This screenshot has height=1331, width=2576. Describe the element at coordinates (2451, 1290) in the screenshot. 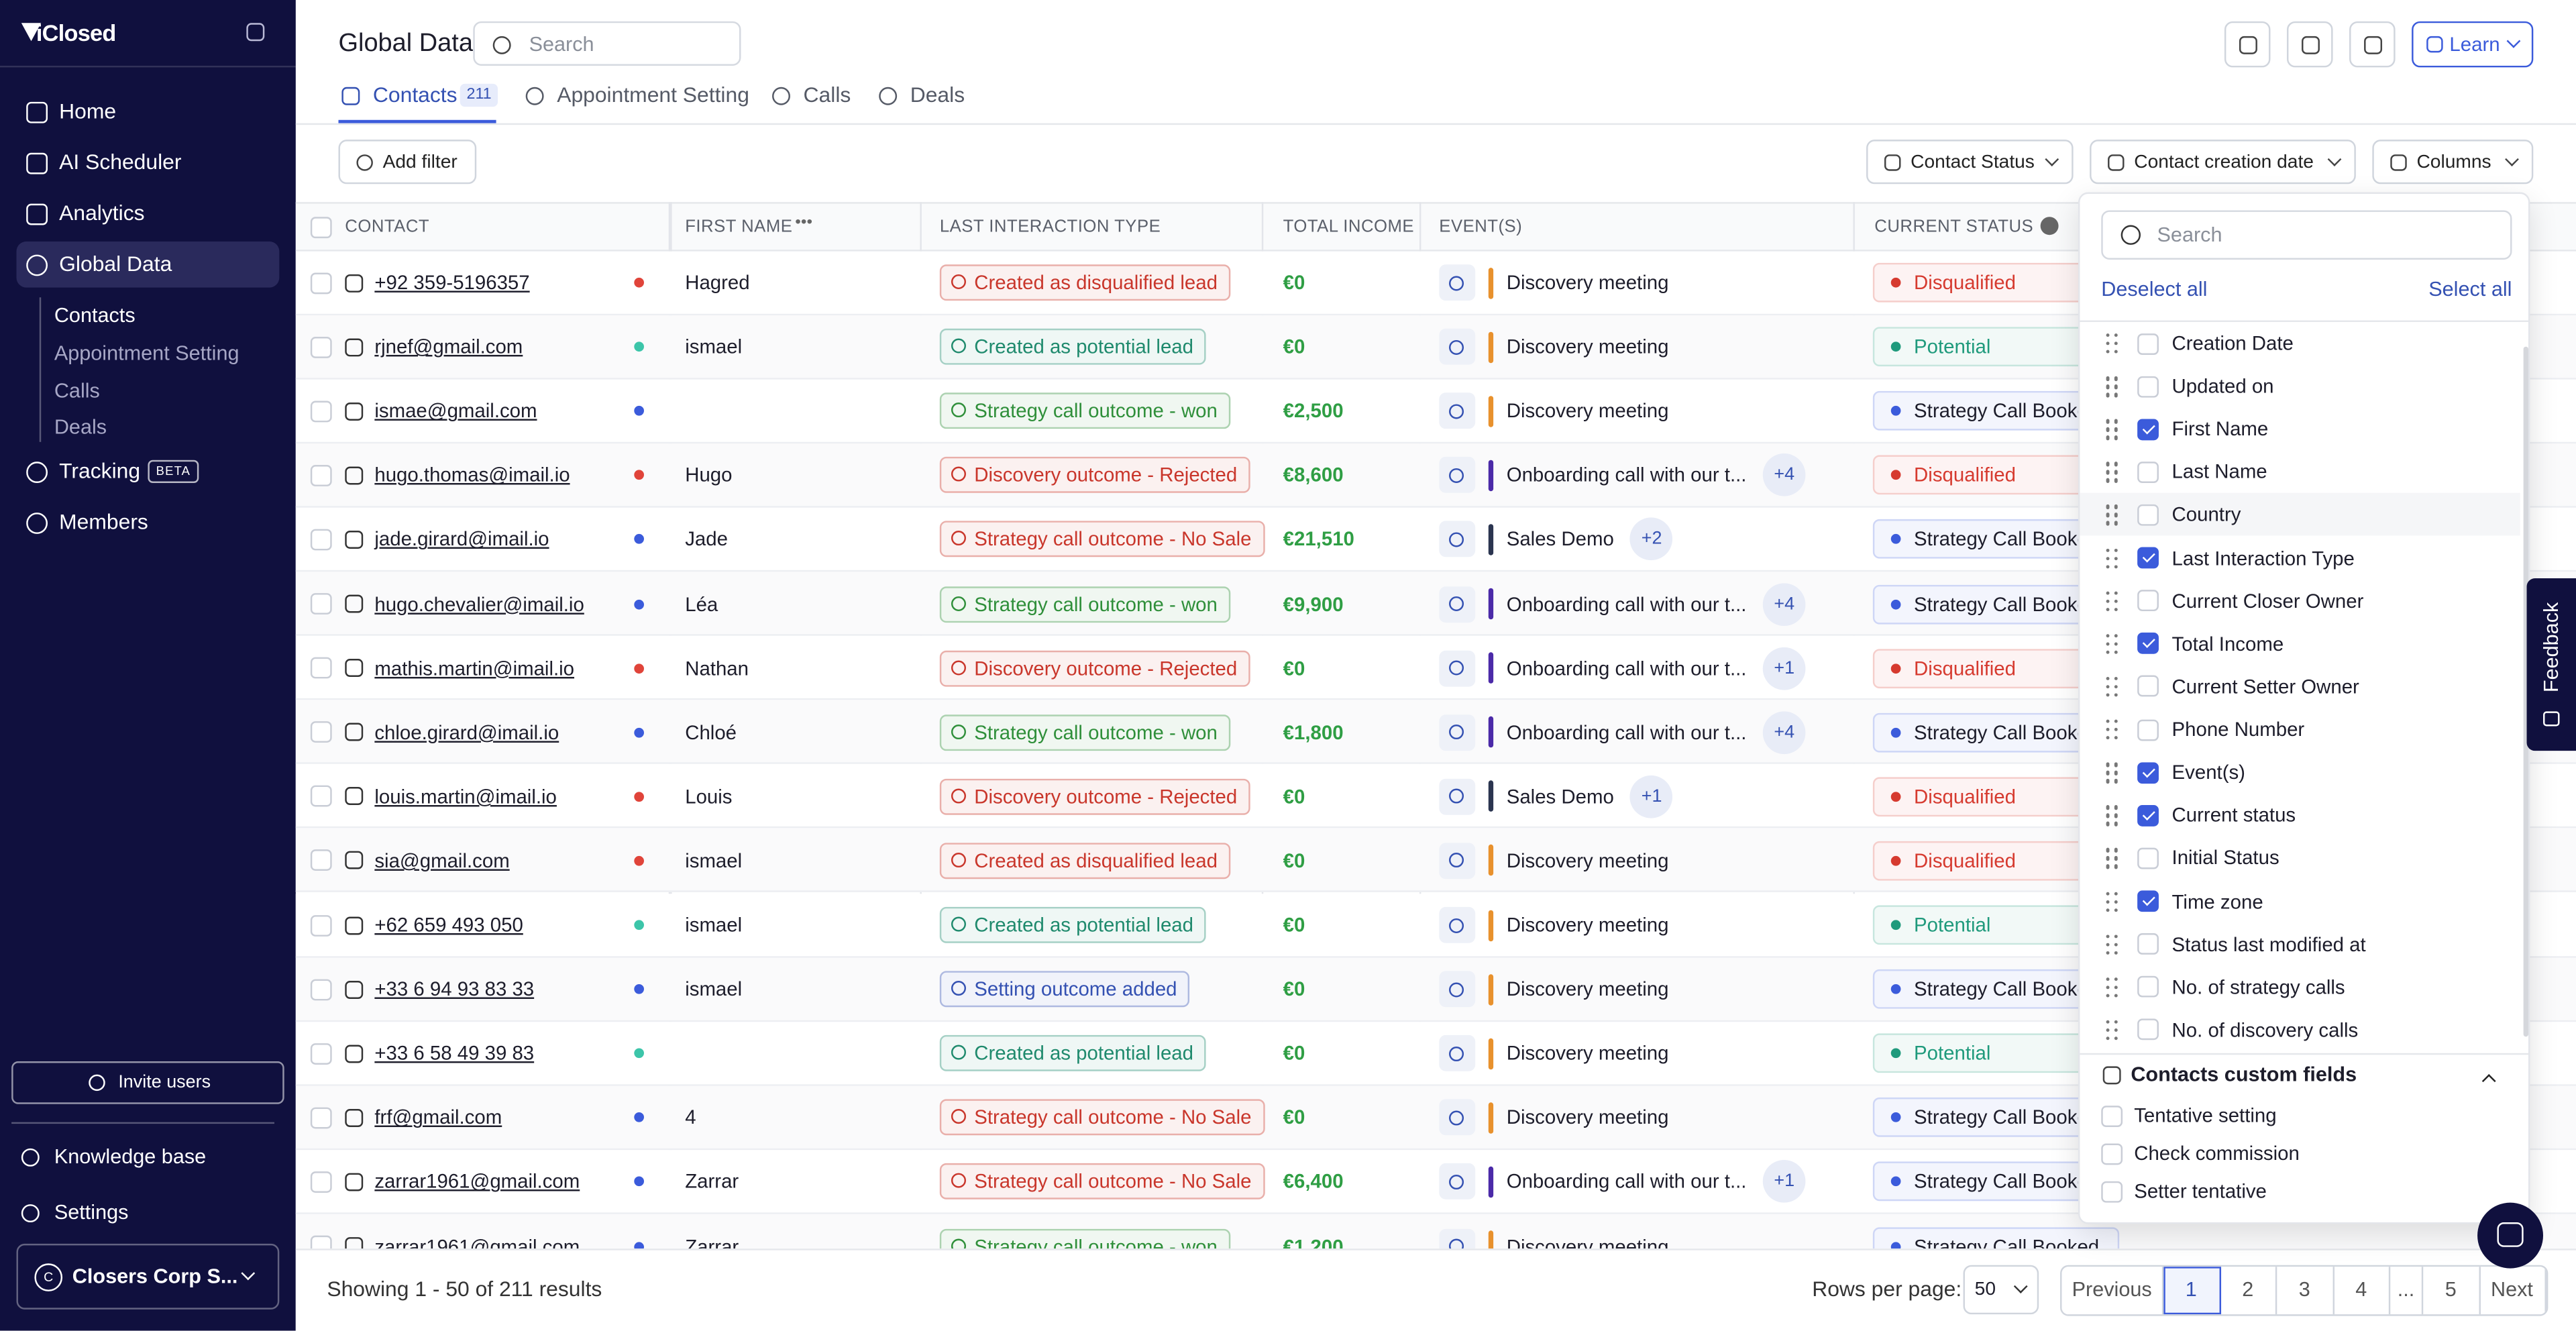

I see `page-button: 5` at that location.